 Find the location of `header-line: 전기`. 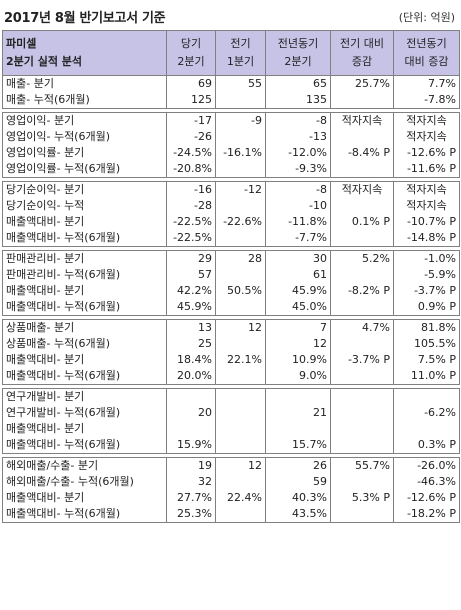

header-line: 전기 is located at coordinates (240, 43).